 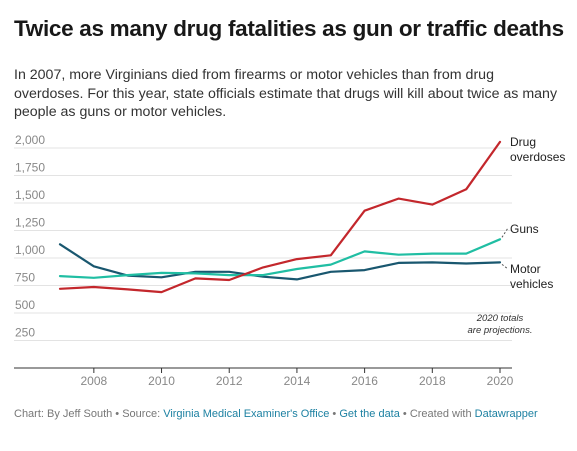 What do you see at coordinates (525, 269) in the screenshot?
I see `series-label-motor: Motor` at bounding box center [525, 269].